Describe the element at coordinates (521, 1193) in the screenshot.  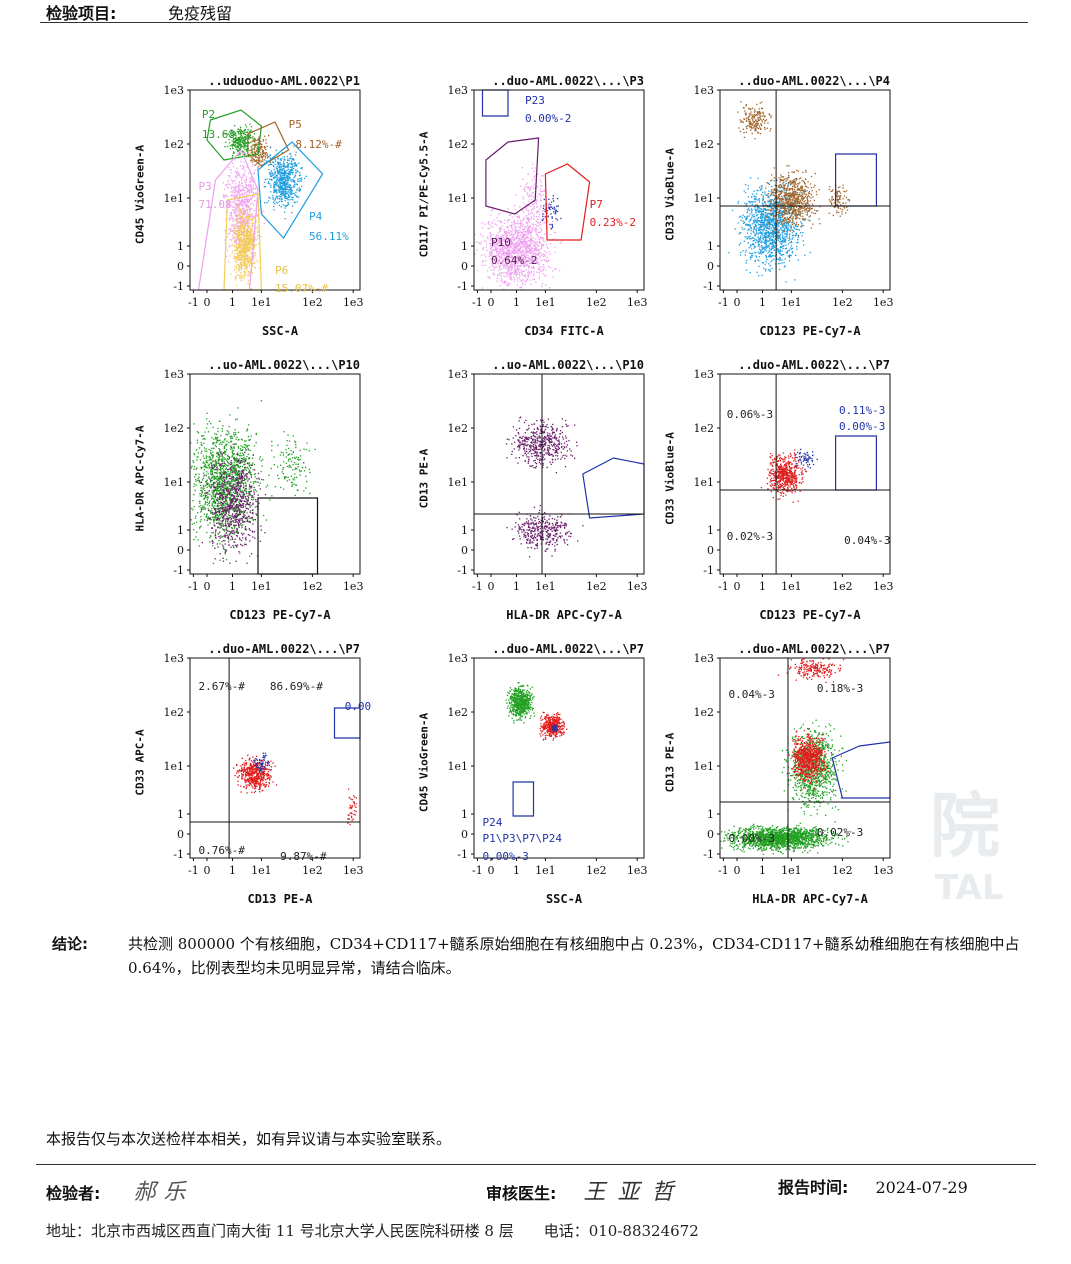
I see `reviewer-label: 审核医生:` at that location.